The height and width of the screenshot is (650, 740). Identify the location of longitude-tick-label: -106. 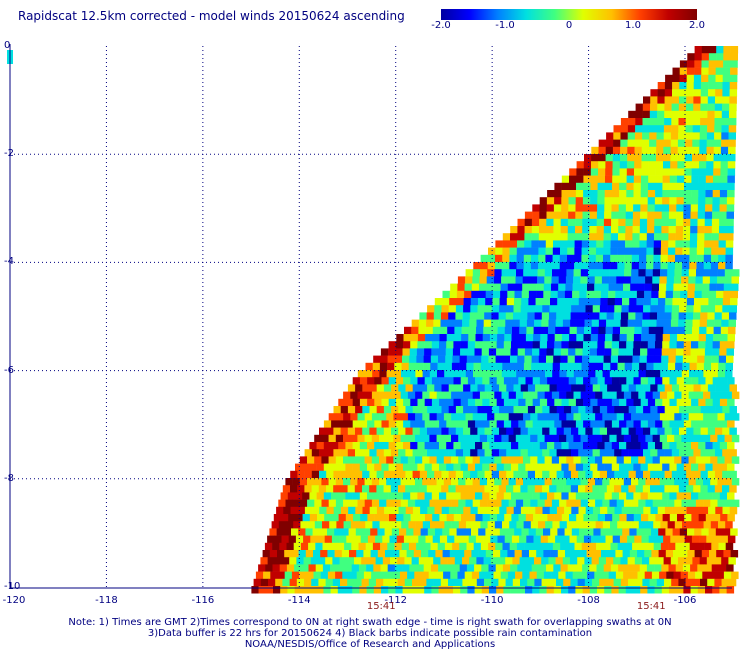
(685, 600).